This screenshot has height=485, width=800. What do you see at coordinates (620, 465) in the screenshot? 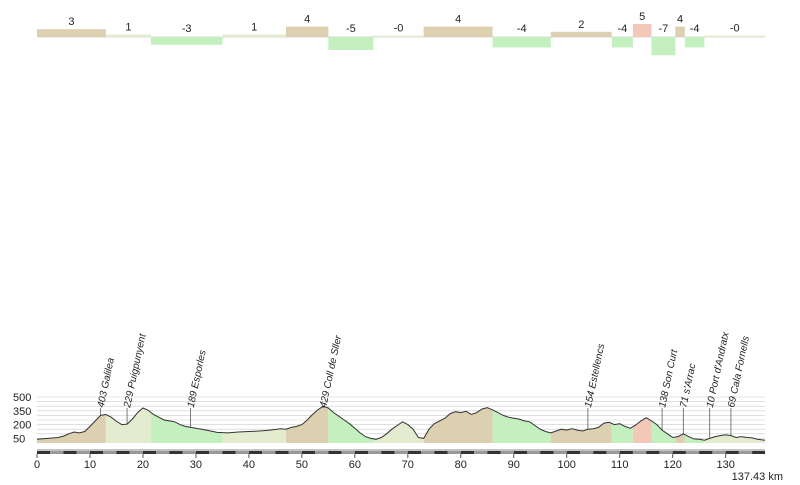
I see `x-tick-label: 110` at bounding box center [620, 465].